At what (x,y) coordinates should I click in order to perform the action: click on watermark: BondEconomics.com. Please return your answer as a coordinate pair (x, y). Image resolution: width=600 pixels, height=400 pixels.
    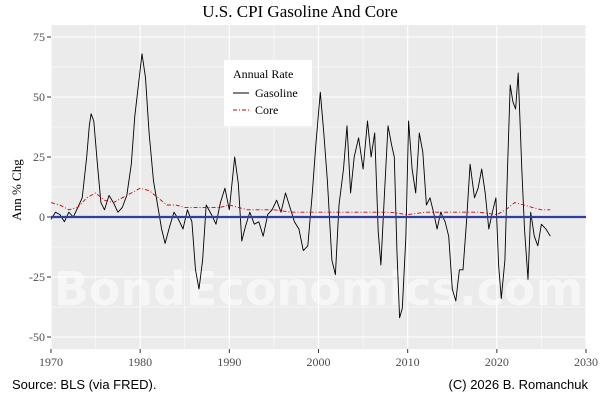
    Looking at the image, I should click on (319, 289).